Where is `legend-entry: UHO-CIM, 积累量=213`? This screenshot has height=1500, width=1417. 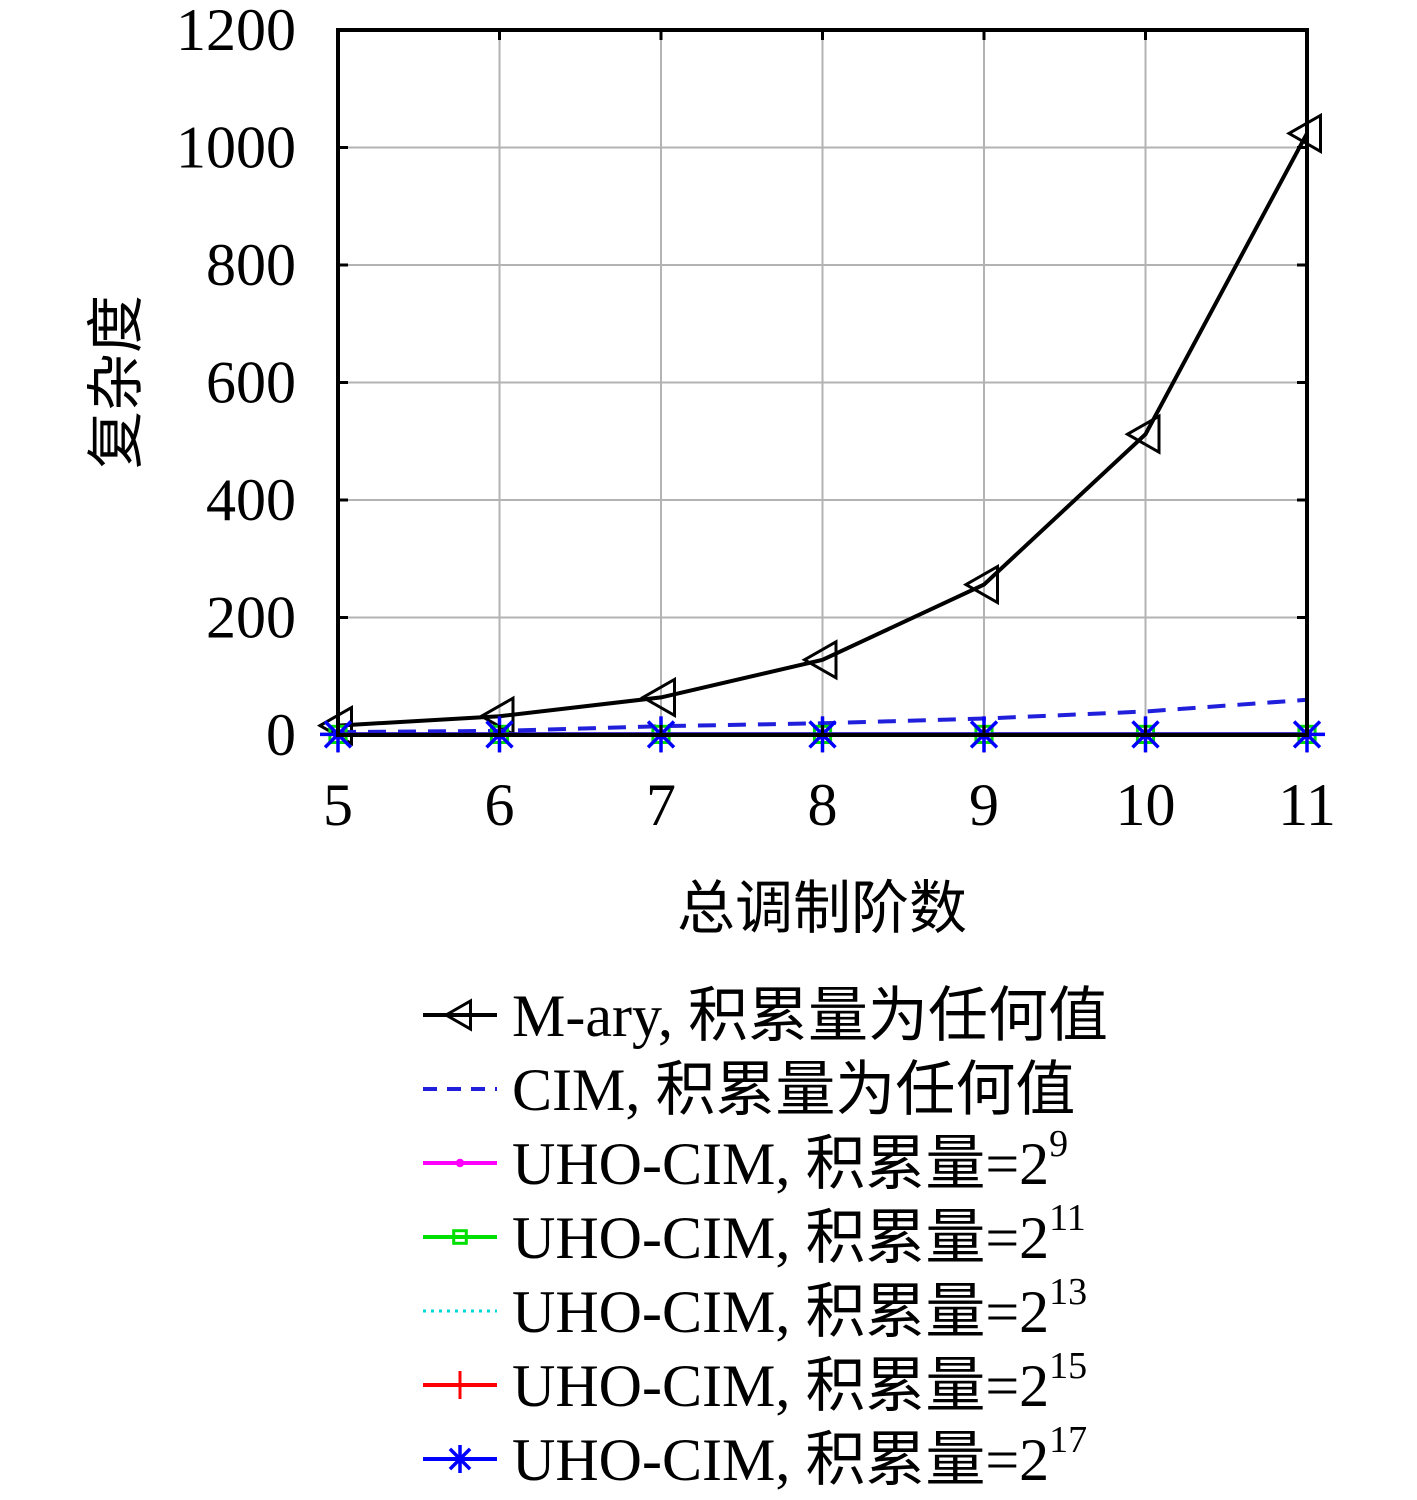
legend-entry: UHO-CIM, 积累量=213 is located at coordinates (755, 1308).